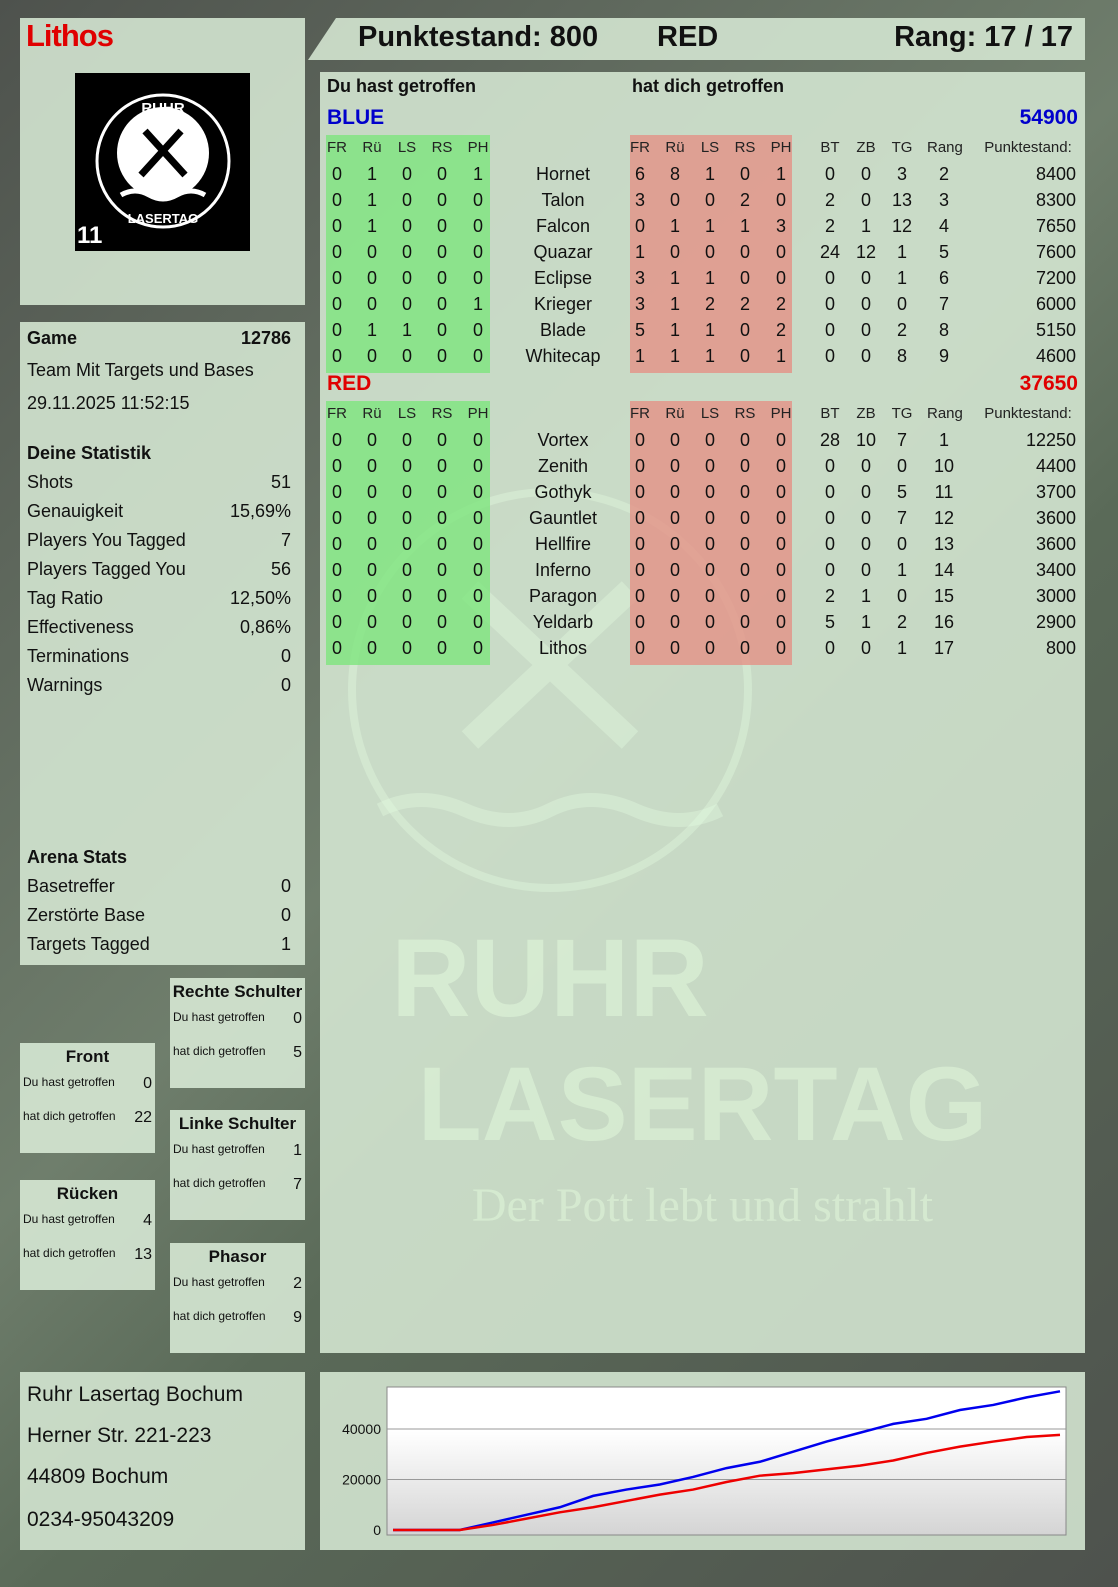  I want to click on blue-team-total: 54900, so click(1048, 117).